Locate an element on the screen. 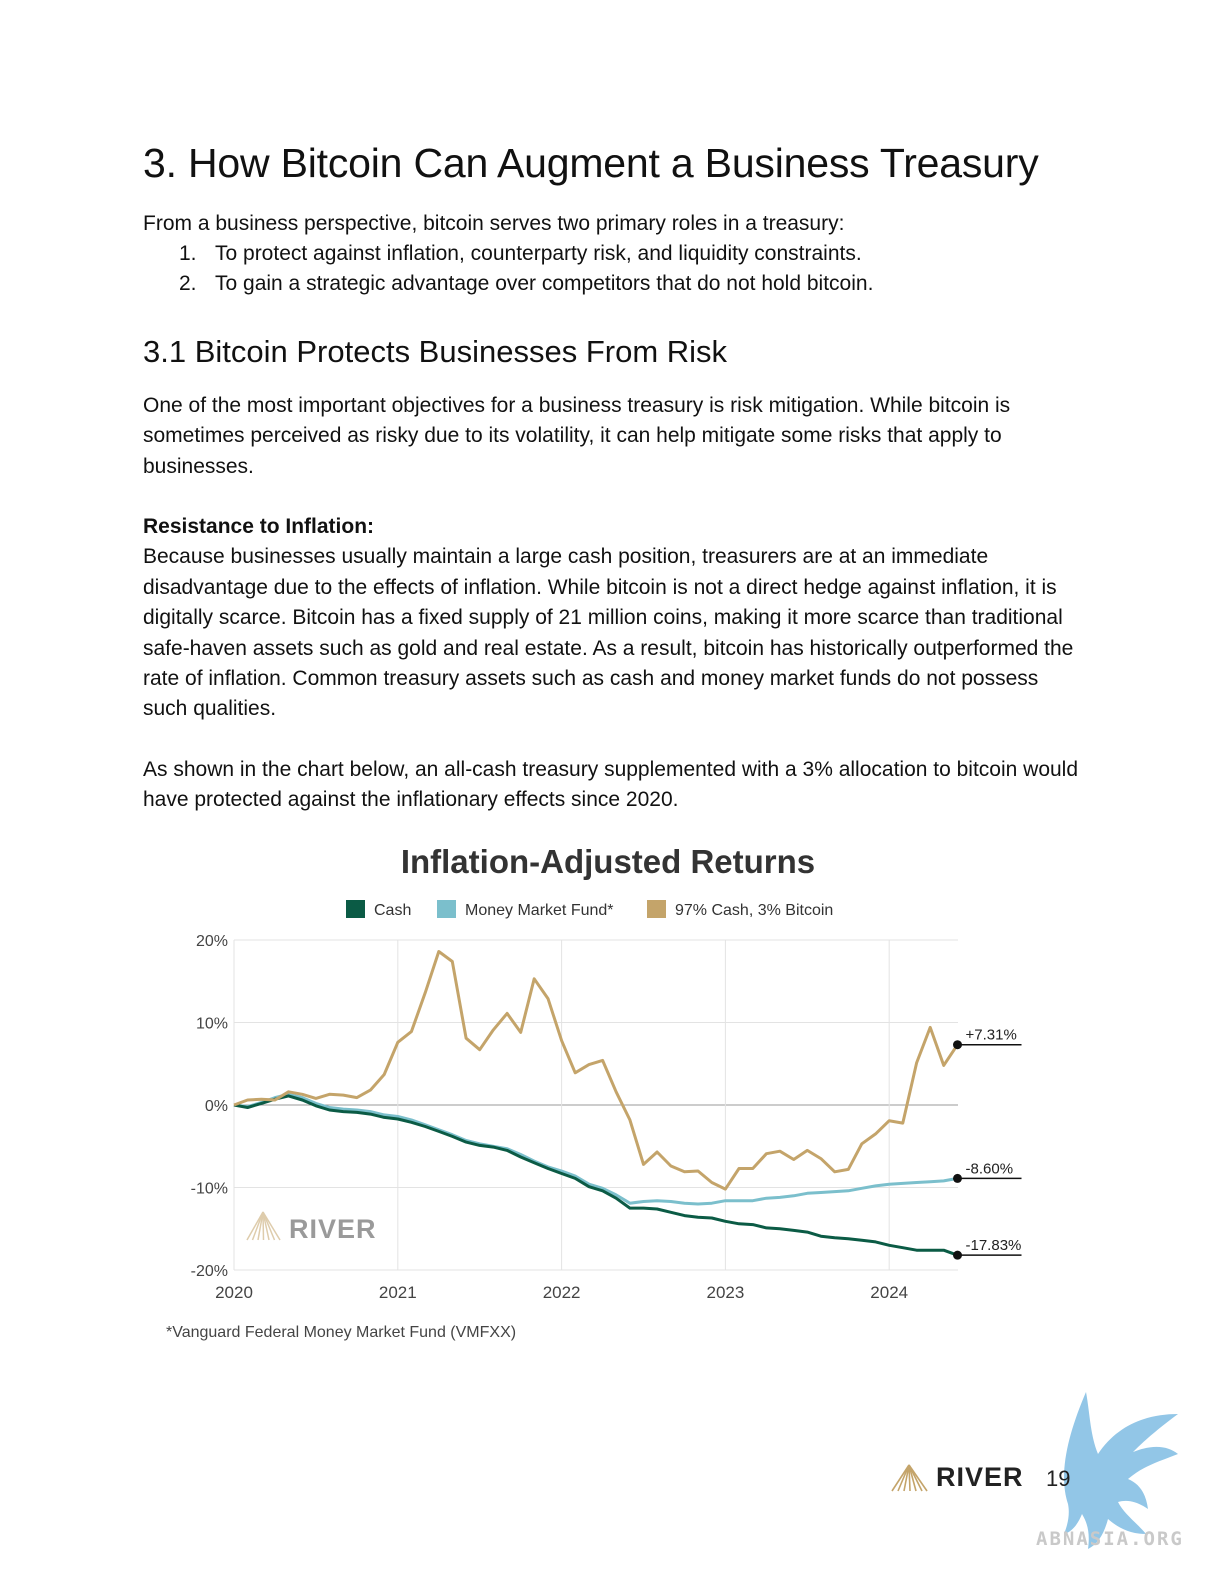 Image resolution: width=1224 pixels, height=1584 pixels. x-tick-label: 2020 is located at coordinates (234, 1292).